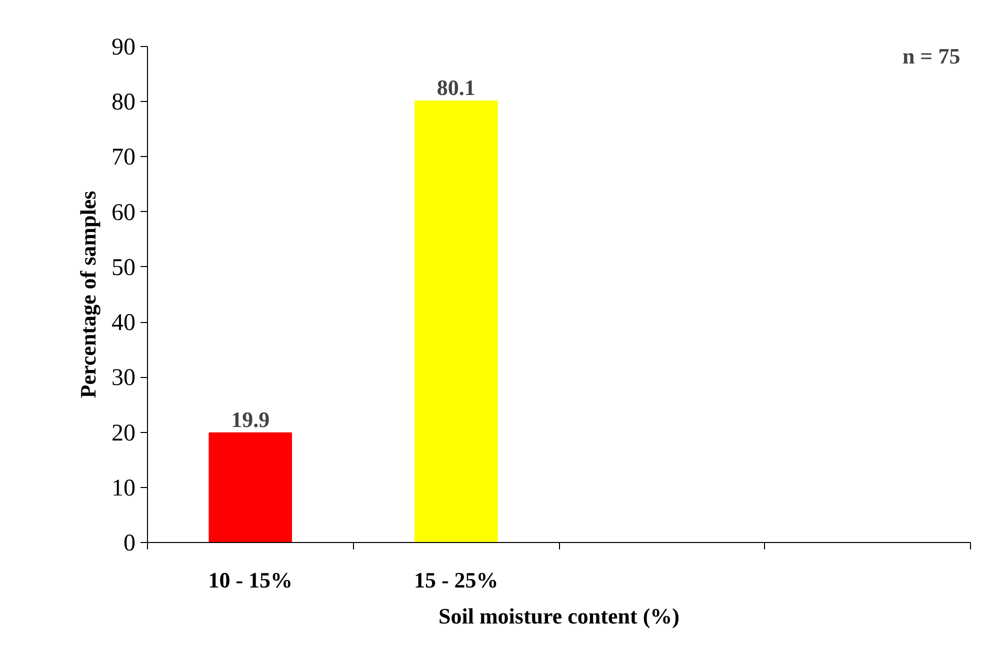  I want to click on x-tick-label: 15 - 25%, so click(456, 580).